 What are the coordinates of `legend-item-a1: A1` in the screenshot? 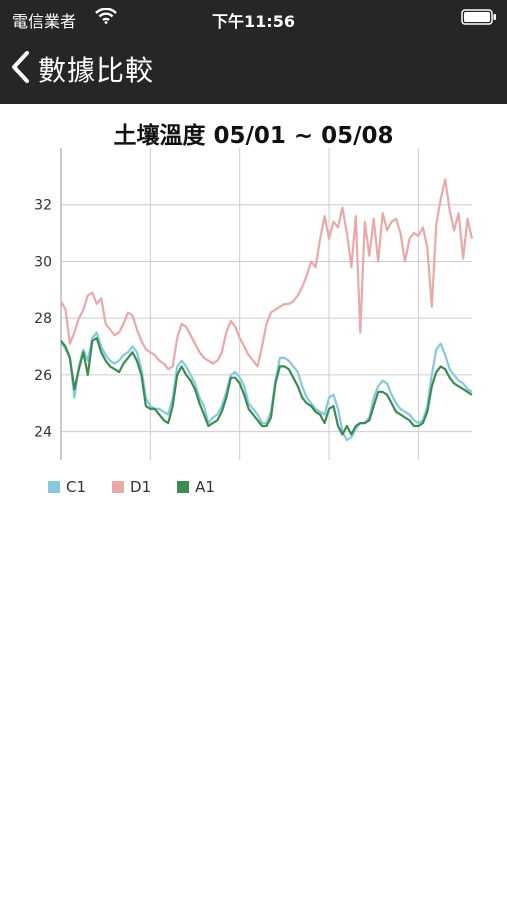 It's located at (196, 487).